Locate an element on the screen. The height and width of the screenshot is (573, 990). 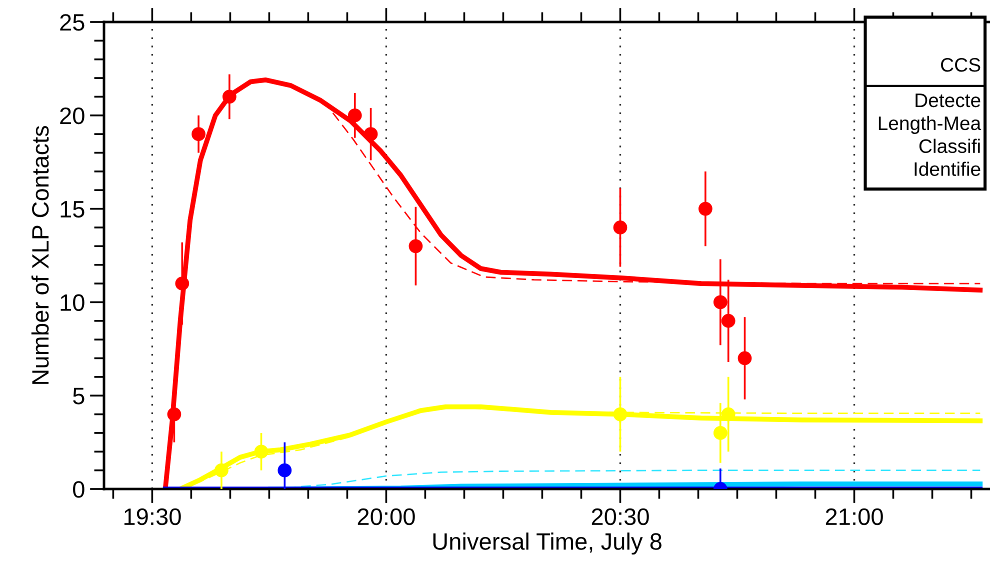
x-tick-label: 20:00 is located at coordinates (386, 517).